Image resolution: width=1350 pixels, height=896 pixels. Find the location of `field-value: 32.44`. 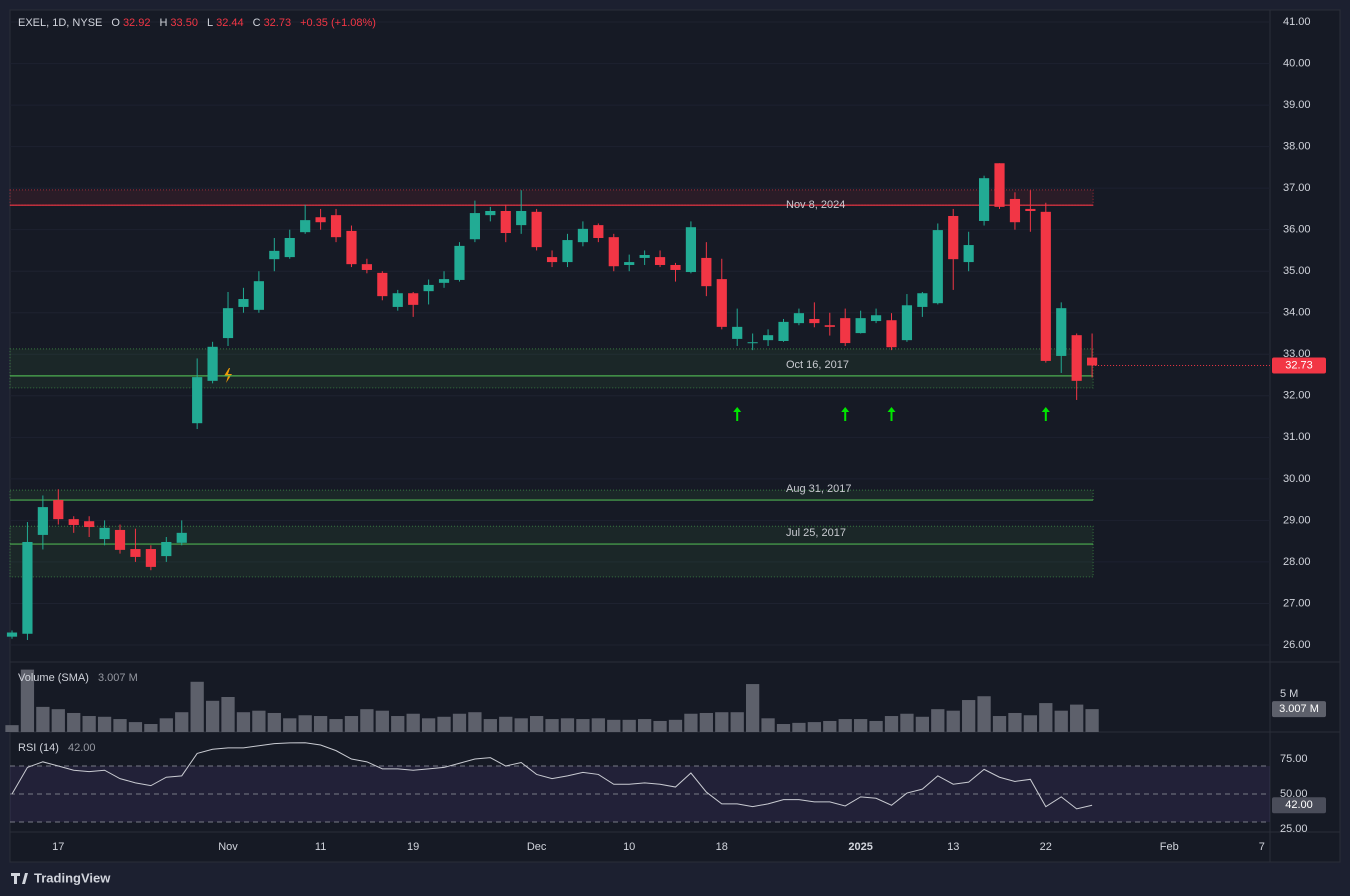

field-value: 32.44 is located at coordinates (230, 23).